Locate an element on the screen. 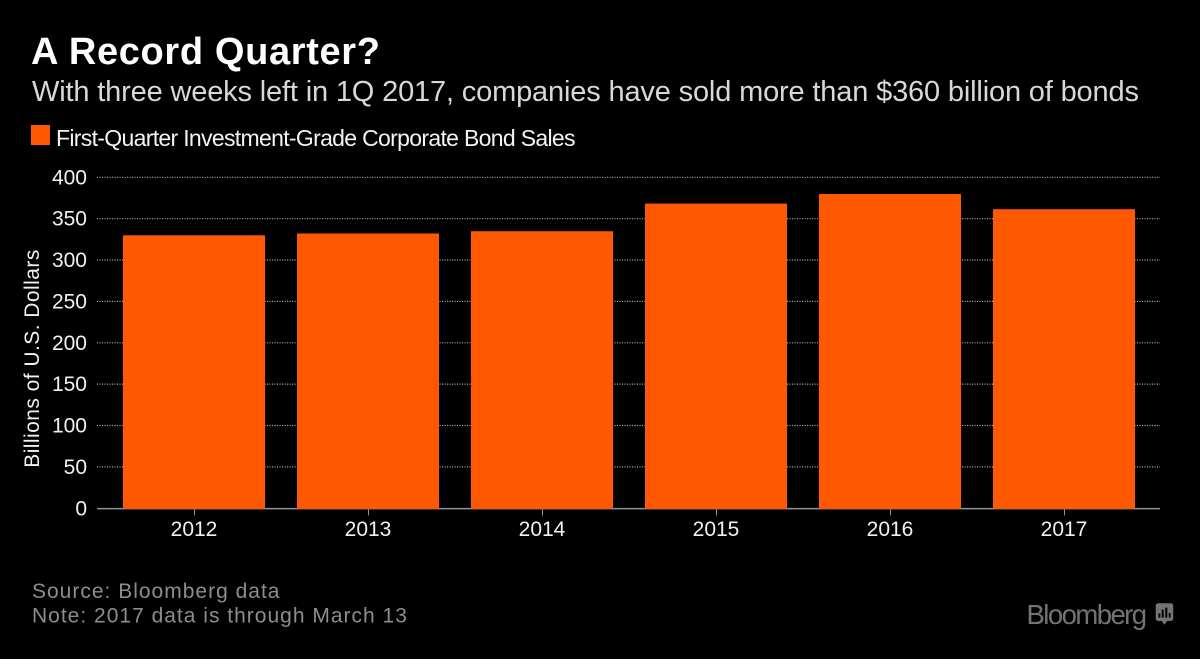  svg-text: 50 is located at coordinates (75, 467).